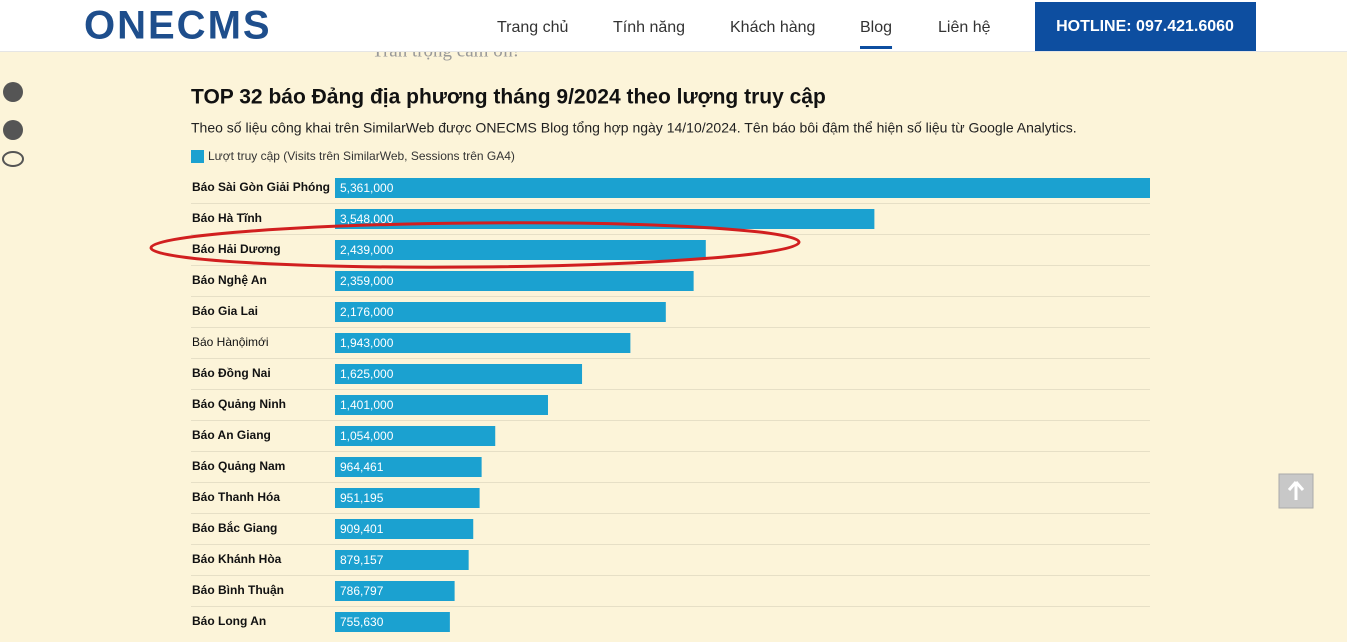 The image size is (1347, 642). Describe the element at coordinates (230, 342) in the screenshot. I see `category-label: Báo Hànộimới` at that location.